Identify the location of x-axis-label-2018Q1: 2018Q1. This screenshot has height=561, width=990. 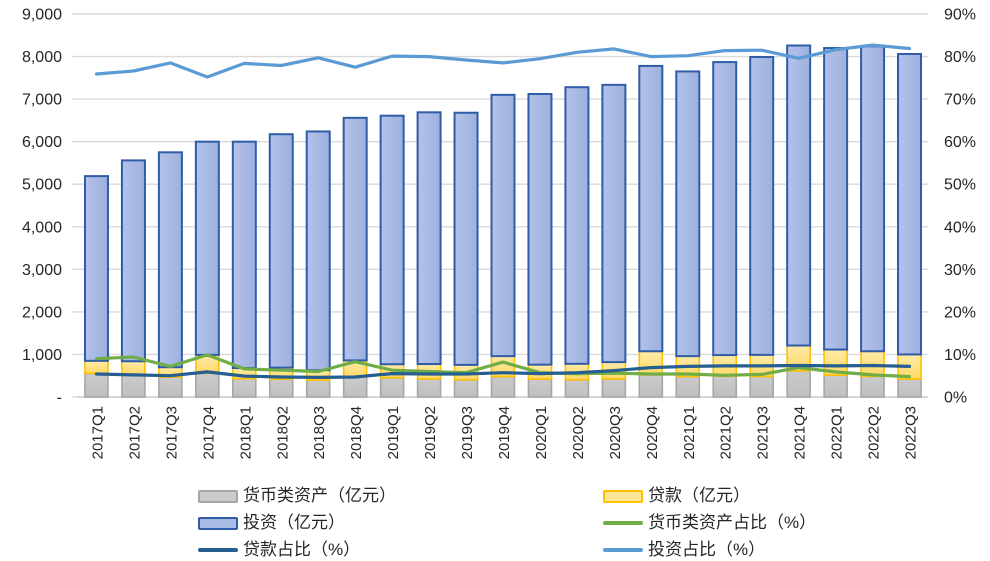
(245, 432).